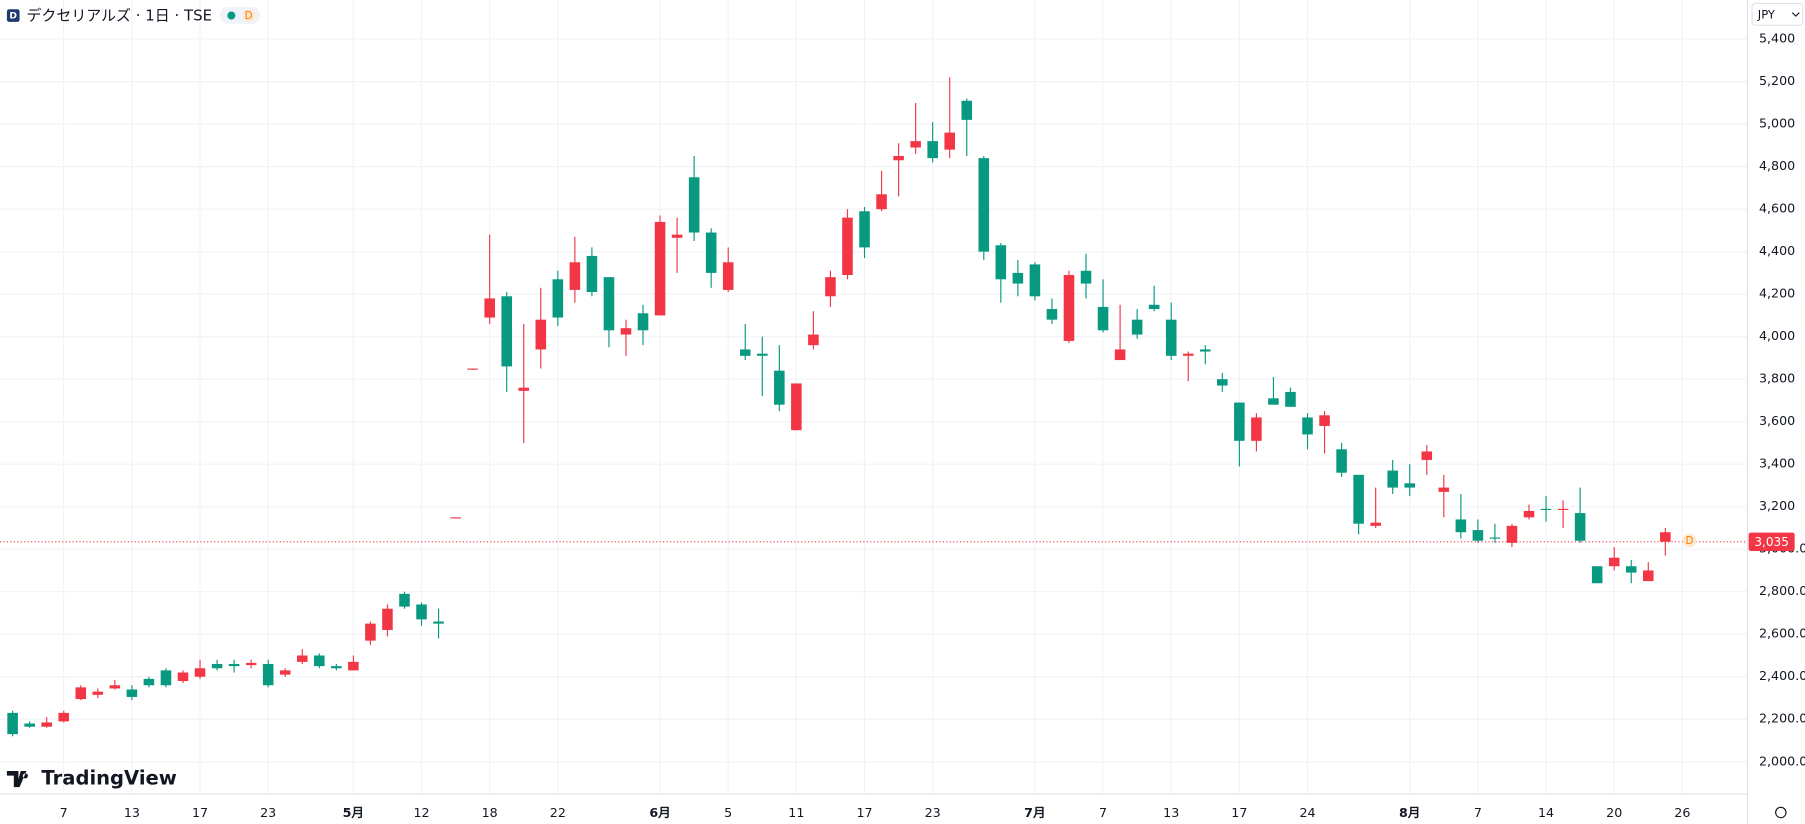  I want to click on y-tick-label: 4,000, so click(1777, 335).